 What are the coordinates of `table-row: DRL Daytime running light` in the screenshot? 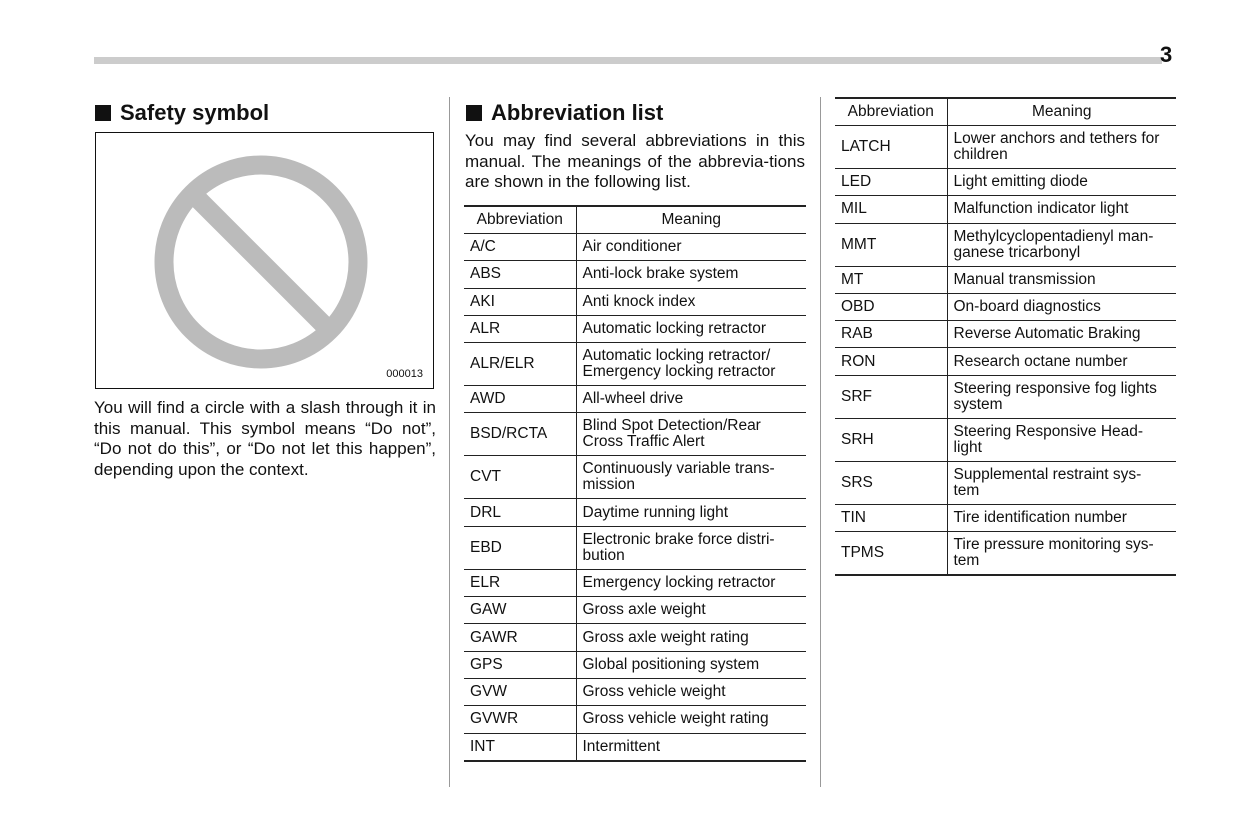 It's located at (635, 512).